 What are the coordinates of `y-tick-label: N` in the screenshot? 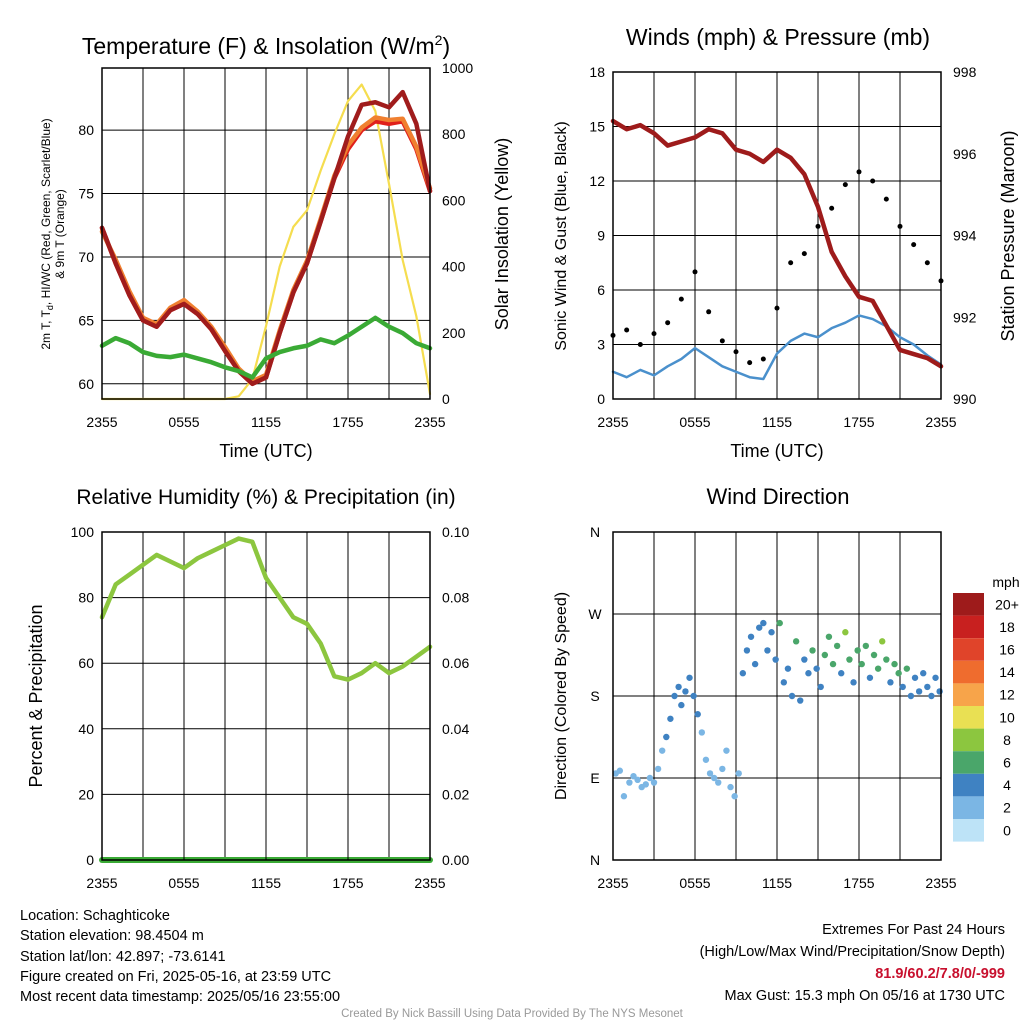 It's located at (595, 532).